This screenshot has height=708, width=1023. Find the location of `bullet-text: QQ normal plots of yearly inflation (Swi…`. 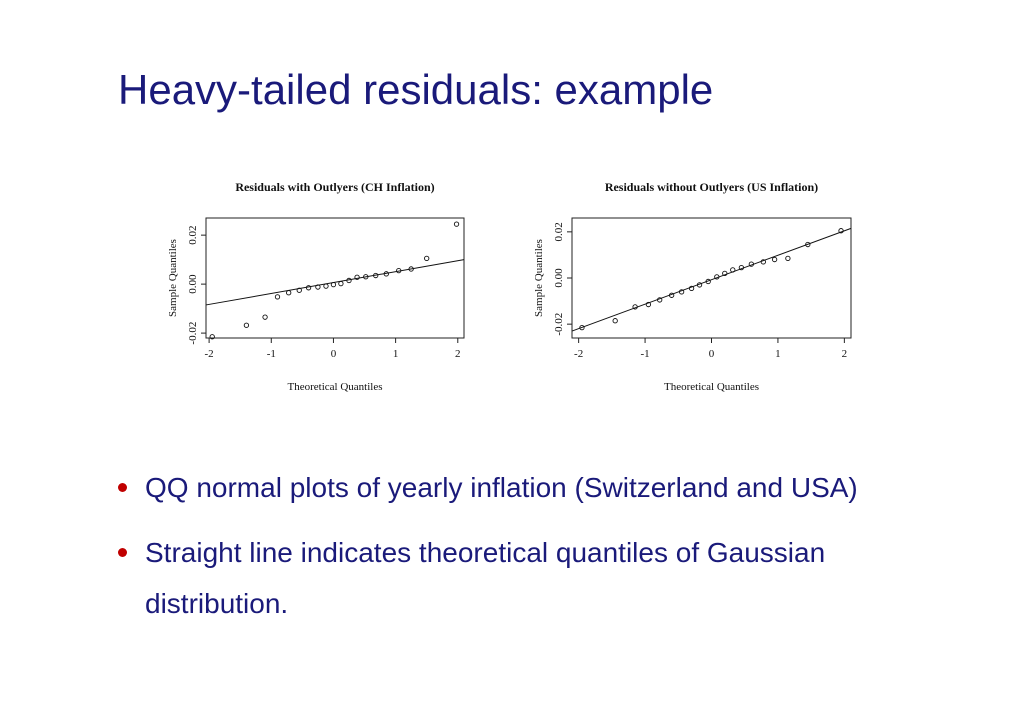

bullet-text: QQ normal plots of yearly inflation (Swi… is located at coordinates (501, 487).